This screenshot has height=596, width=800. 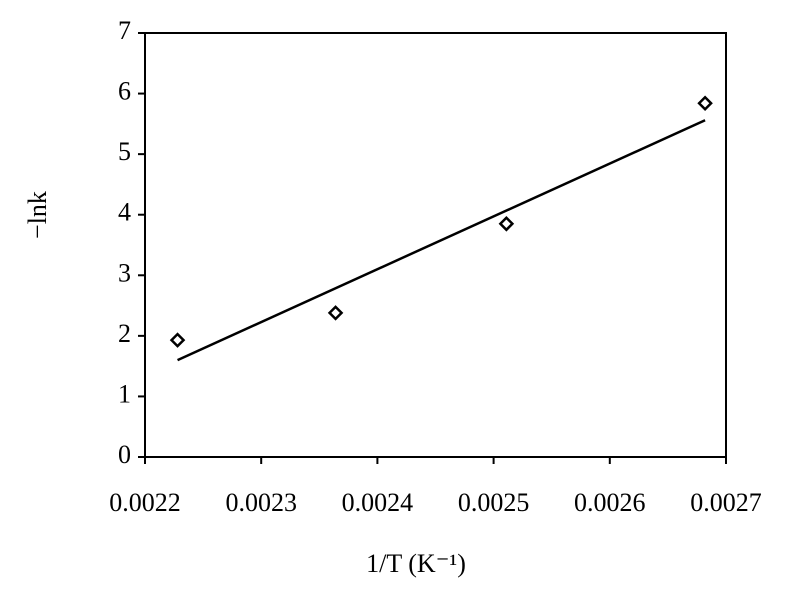 I want to click on x-tick-label: 0.0023, so click(x=261, y=502).